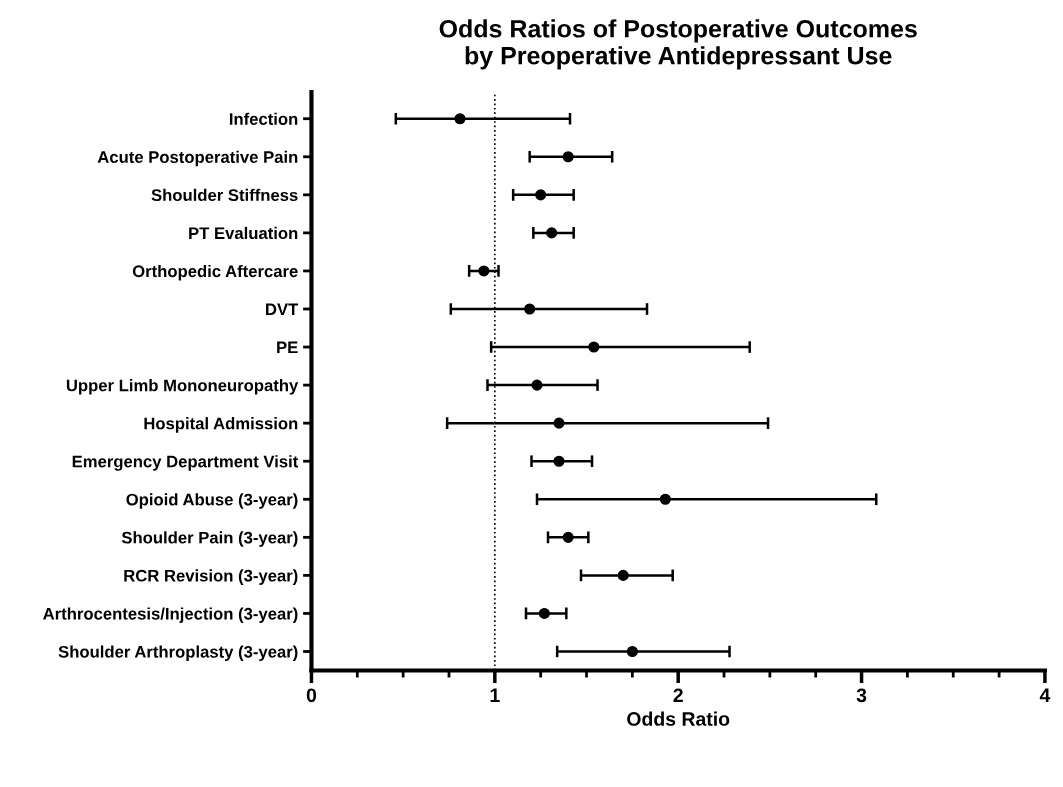  Describe the element at coordinates (211, 577) in the screenshot. I see `y-tick-label: RCR Revision (3-year)` at that location.